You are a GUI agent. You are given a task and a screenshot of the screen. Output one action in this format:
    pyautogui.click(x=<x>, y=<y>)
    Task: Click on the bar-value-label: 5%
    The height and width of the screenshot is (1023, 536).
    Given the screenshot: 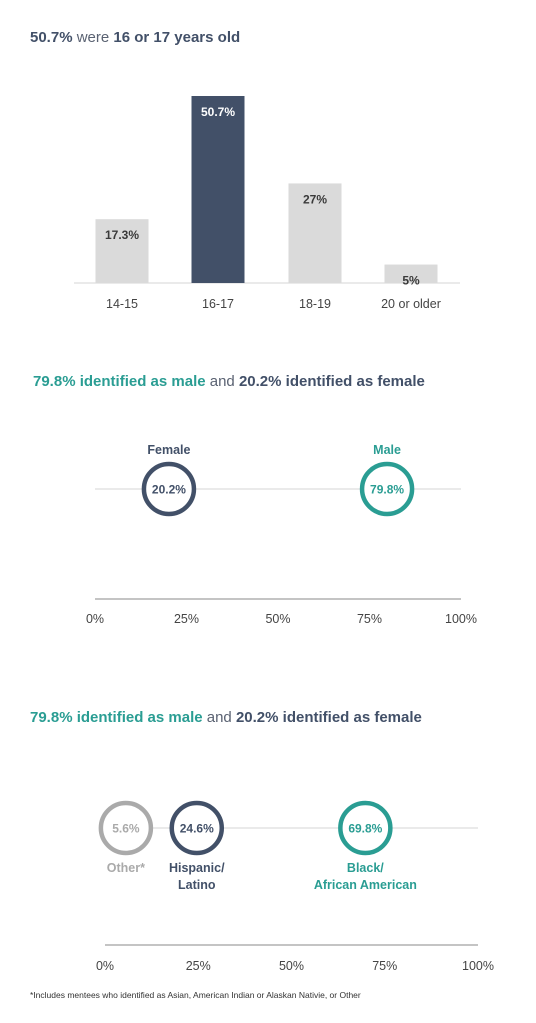 What is the action you would take?
    pyautogui.click(x=411, y=281)
    